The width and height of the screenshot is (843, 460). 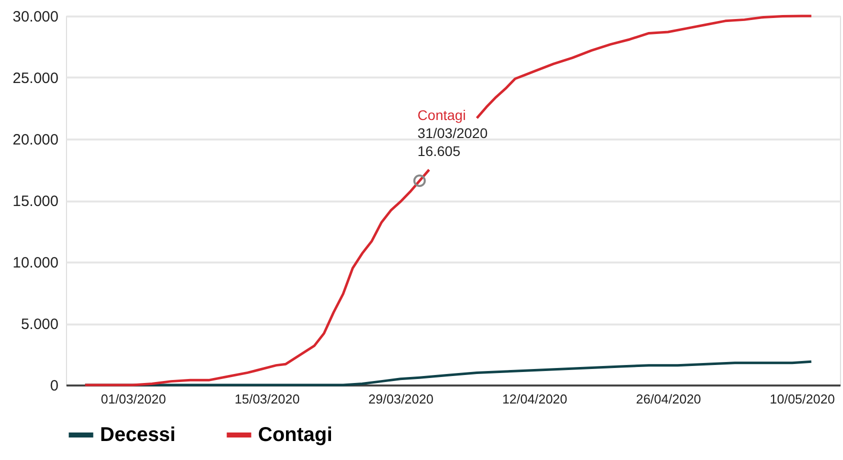 What do you see at coordinates (267, 399) in the screenshot?
I see `x-tick-label: 15/03/2020` at bounding box center [267, 399].